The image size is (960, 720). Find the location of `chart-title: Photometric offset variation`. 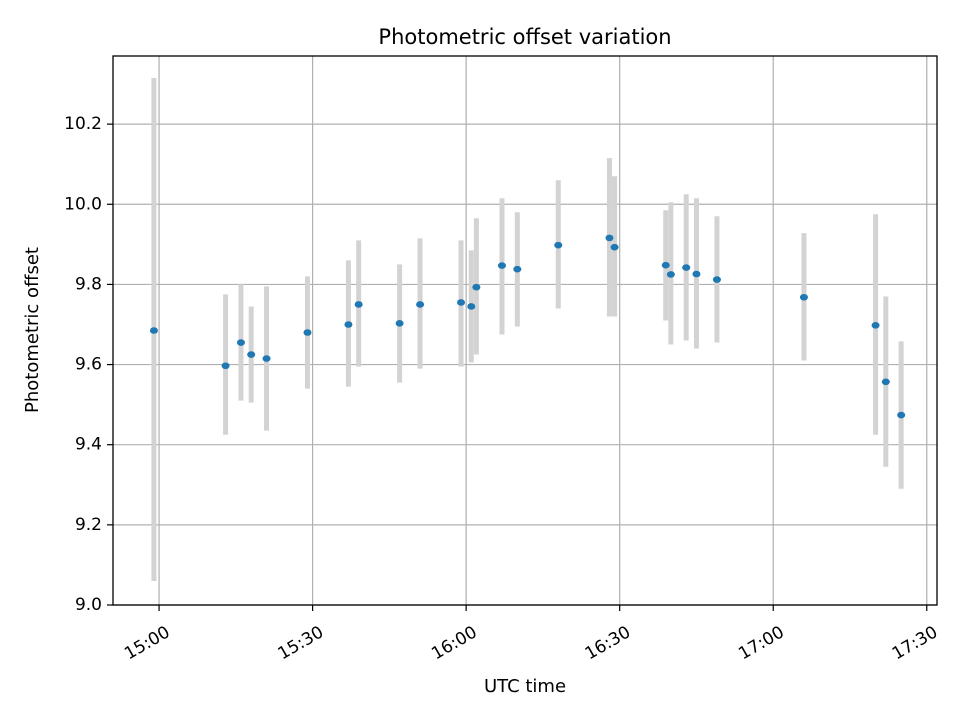

chart-title: Photometric offset variation is located at coordinates (524, 37).